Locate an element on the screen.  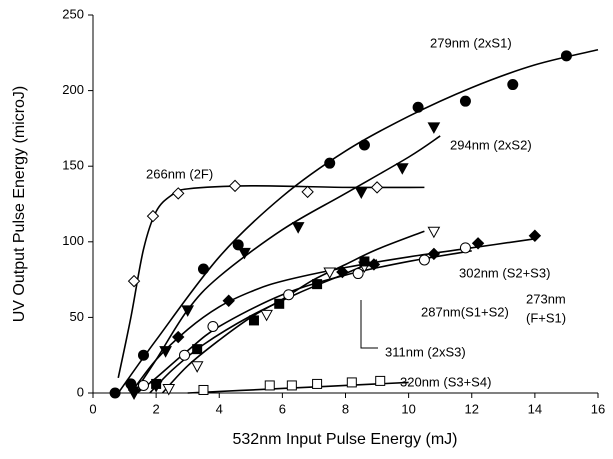
y-axis-title: UV Output Pulse Energy (microJ) is located at coordinates (19, 204).